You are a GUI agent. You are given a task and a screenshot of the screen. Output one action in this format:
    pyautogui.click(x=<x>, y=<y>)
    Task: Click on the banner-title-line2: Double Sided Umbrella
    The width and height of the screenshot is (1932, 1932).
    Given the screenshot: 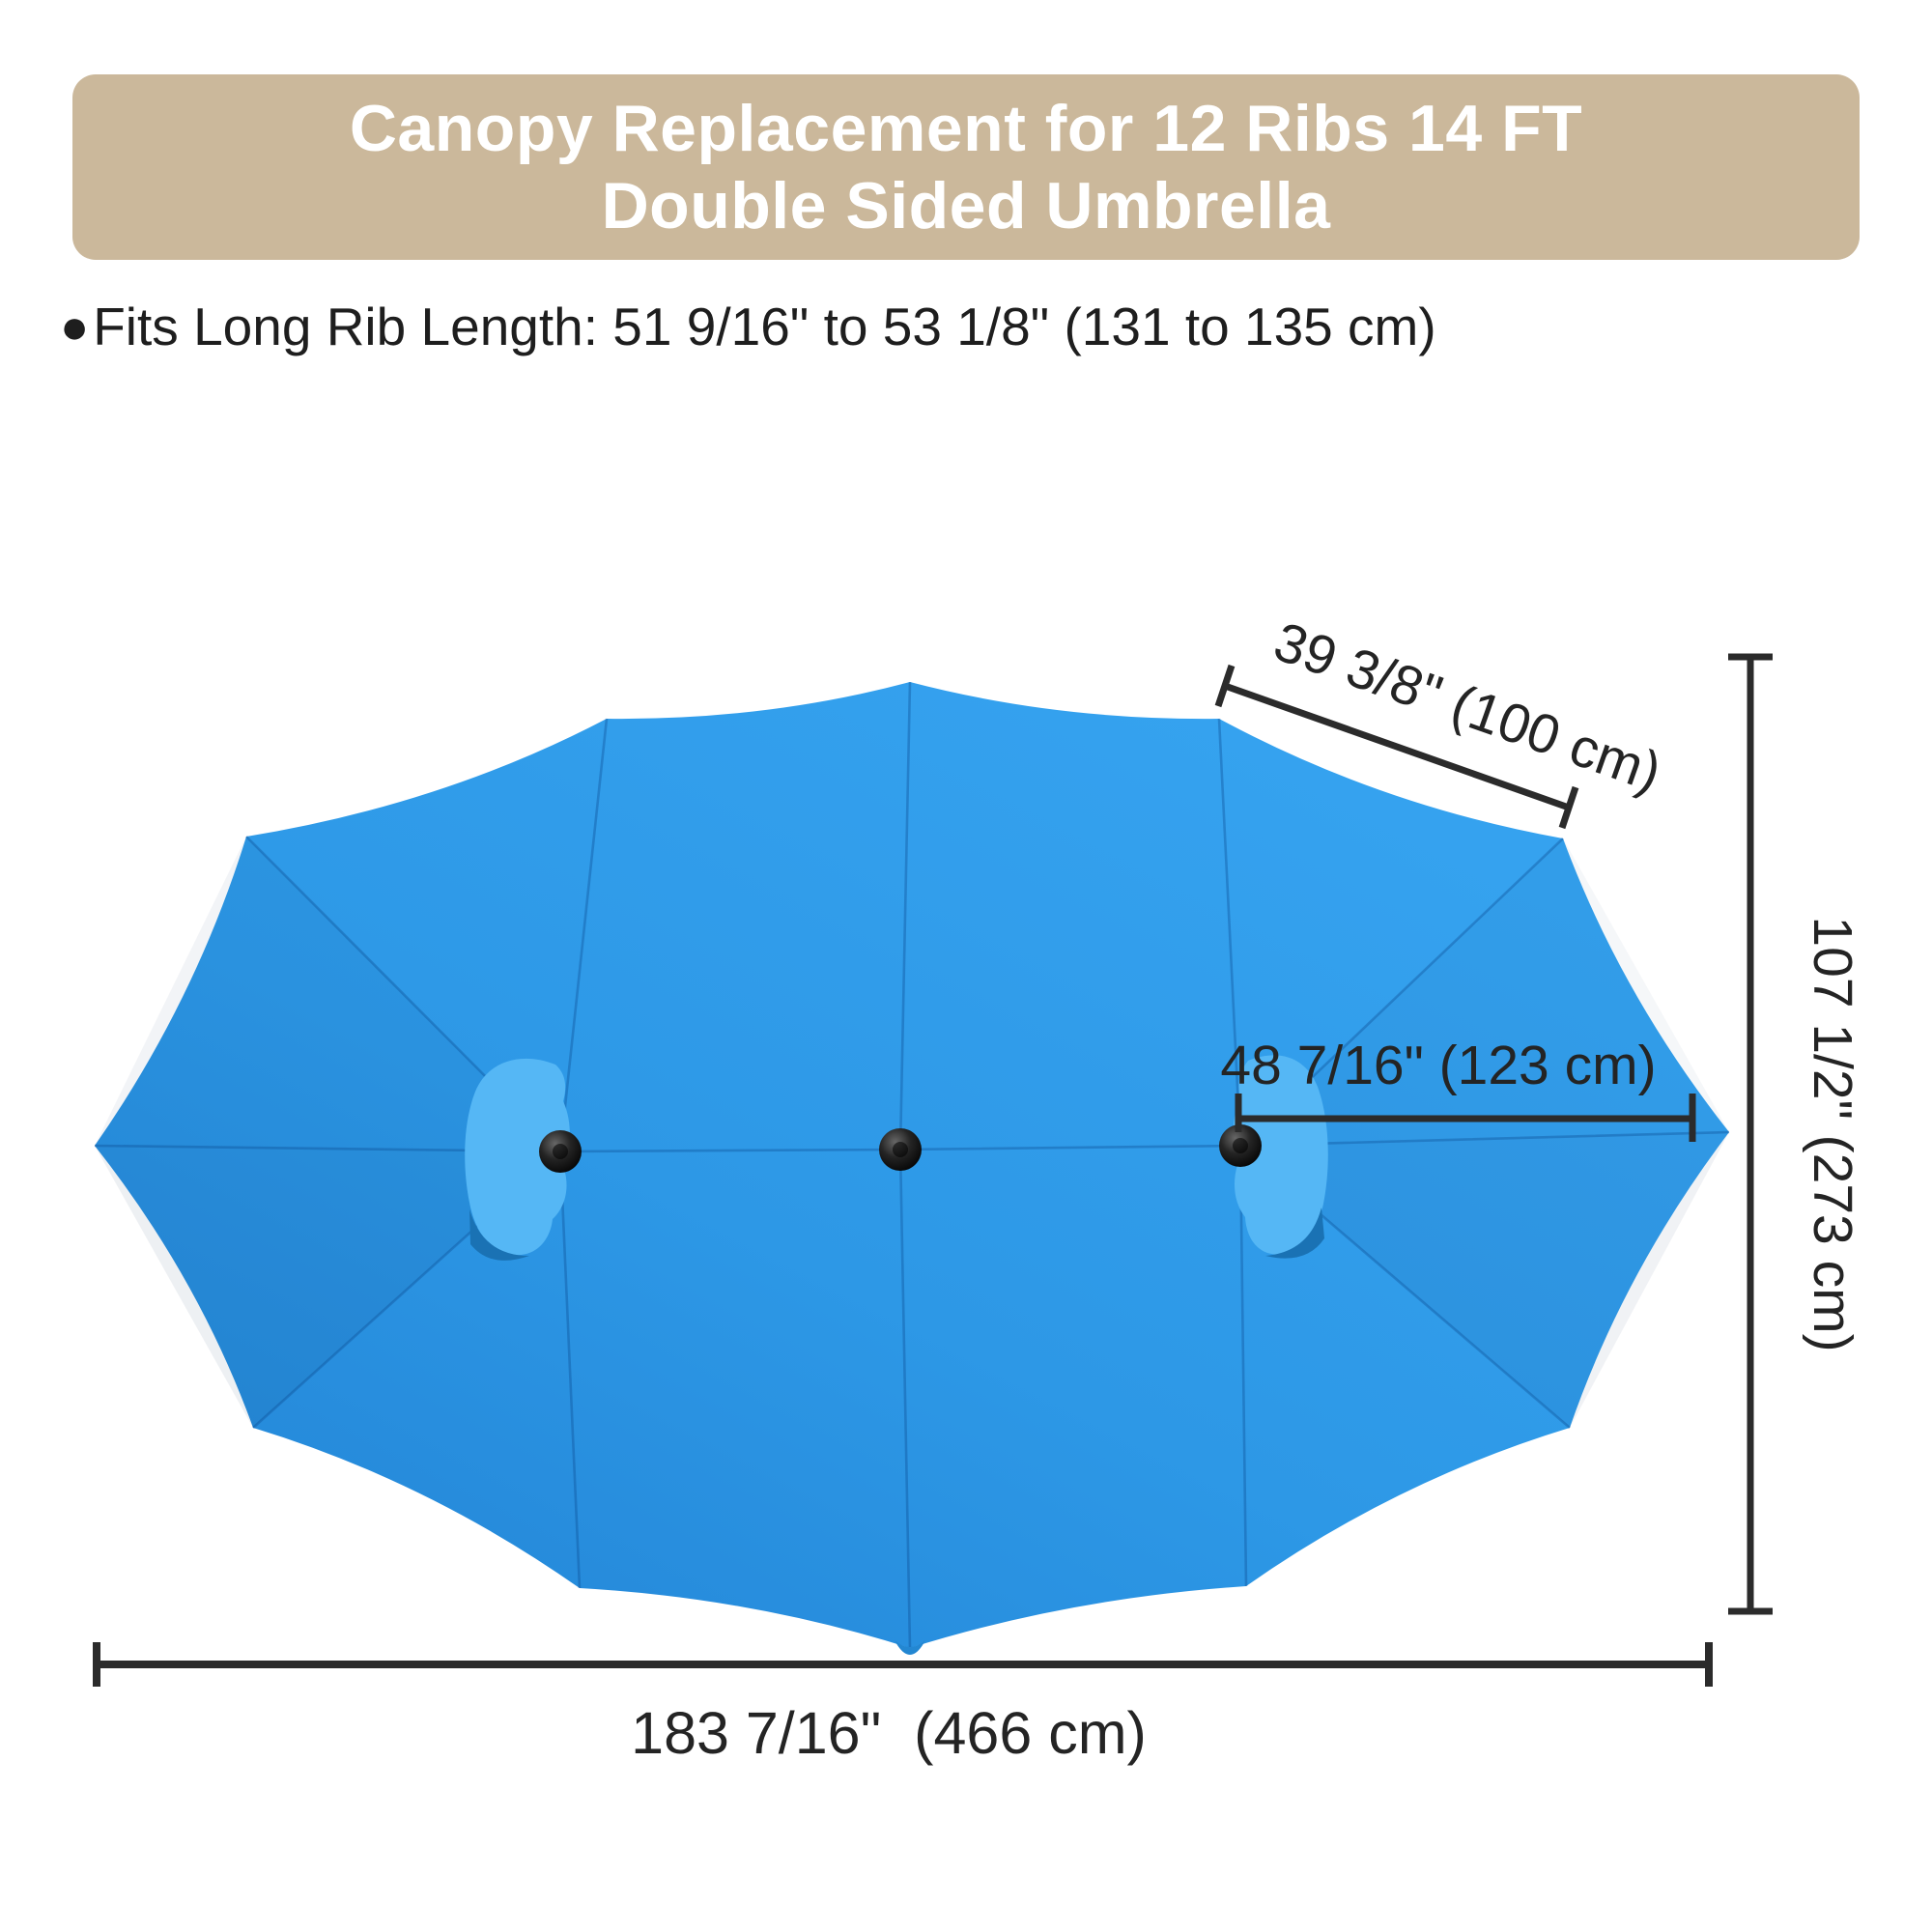 What is the action you would take?
    pyautogui.click(x=966, y=205)
    